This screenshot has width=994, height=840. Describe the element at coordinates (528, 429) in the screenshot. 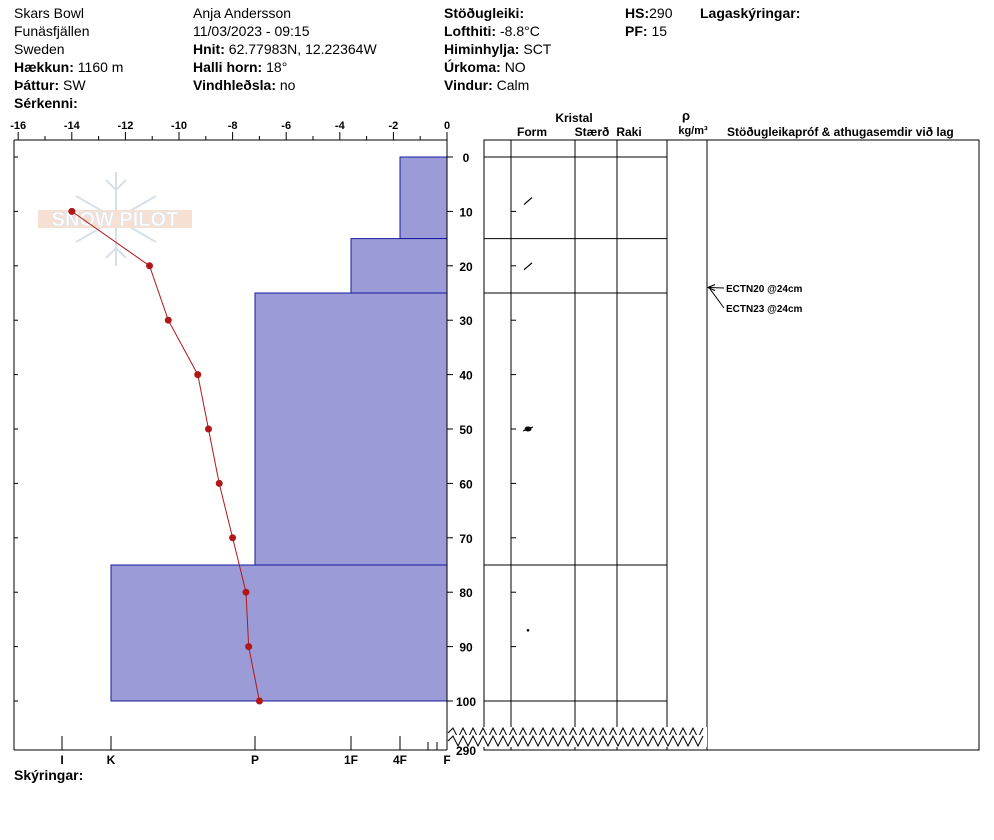

I see `grain-form-melt-icon` at that location.